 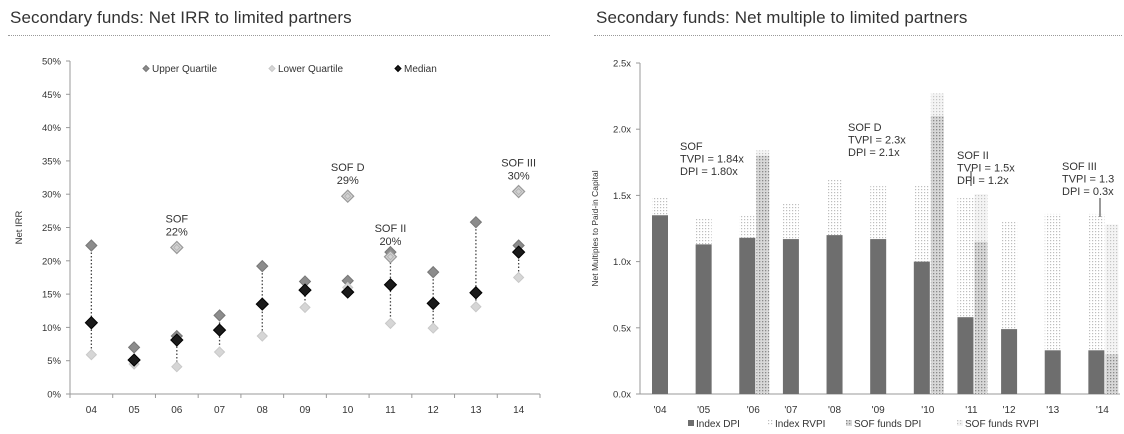 I want to click on legend-sof-funds-rvpi-label: SOF funds RVPI, so click(x=1002, y=424).